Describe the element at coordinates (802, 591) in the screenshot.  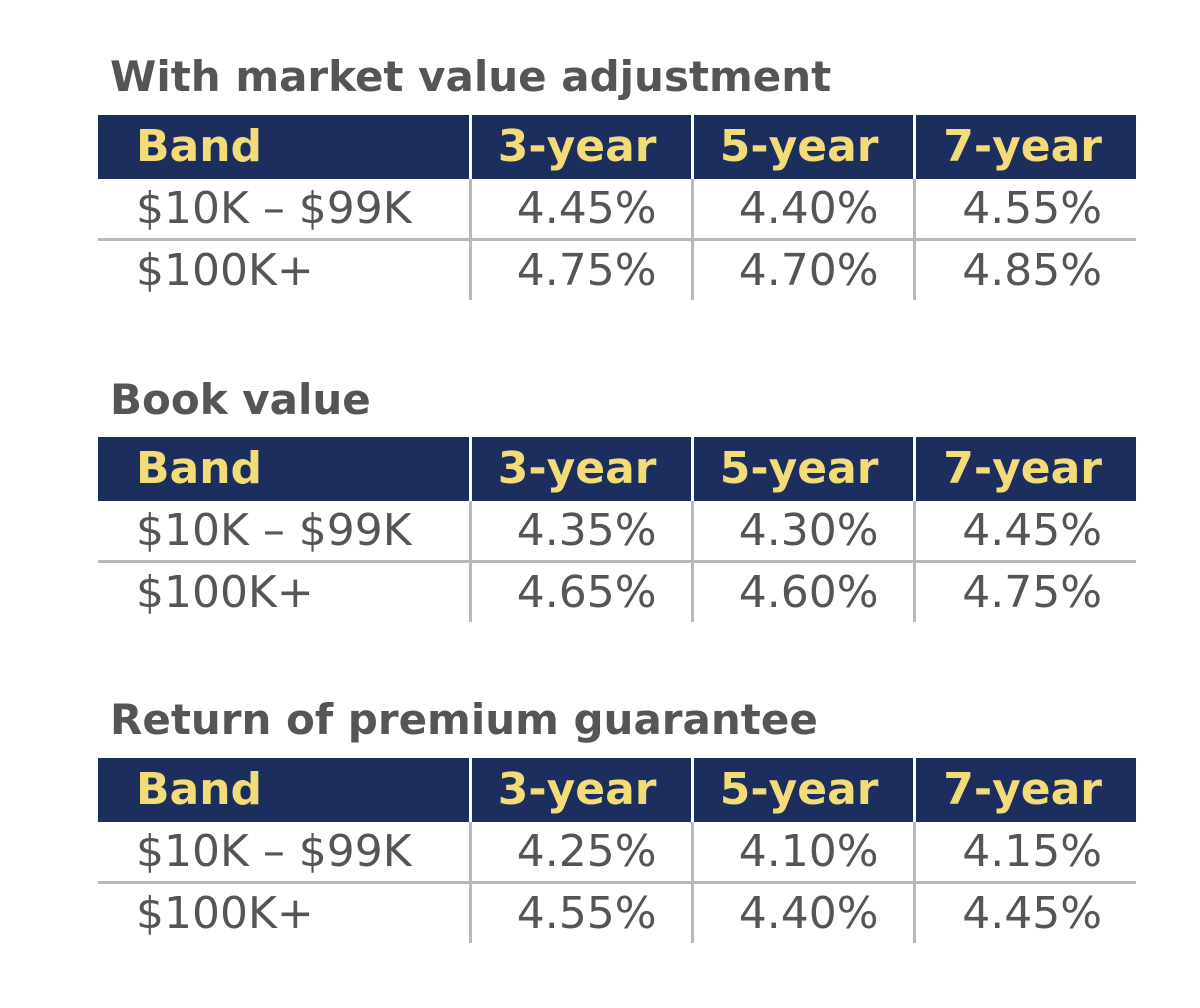
I see `rate-cell-5-year: 4.60%` at that location.